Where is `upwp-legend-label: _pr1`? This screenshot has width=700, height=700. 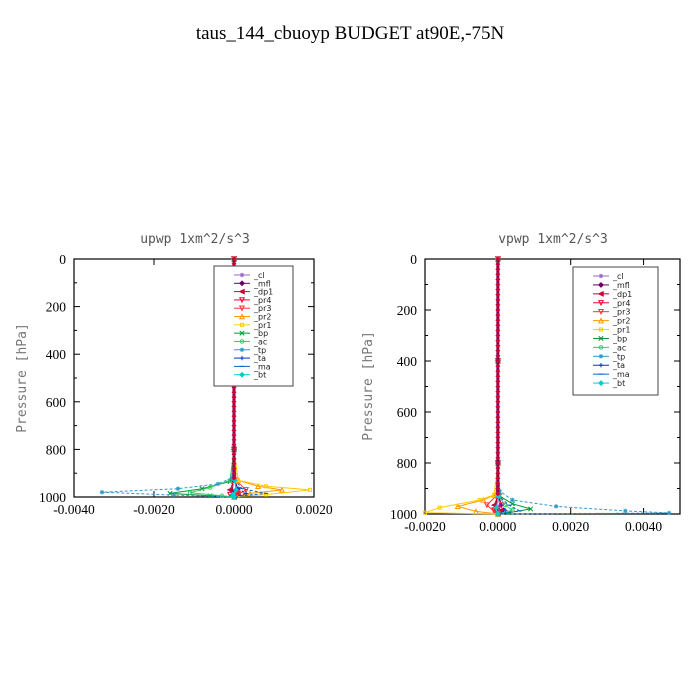
upwp-legend-label: _pr1 is located at coordinates (262, 325).